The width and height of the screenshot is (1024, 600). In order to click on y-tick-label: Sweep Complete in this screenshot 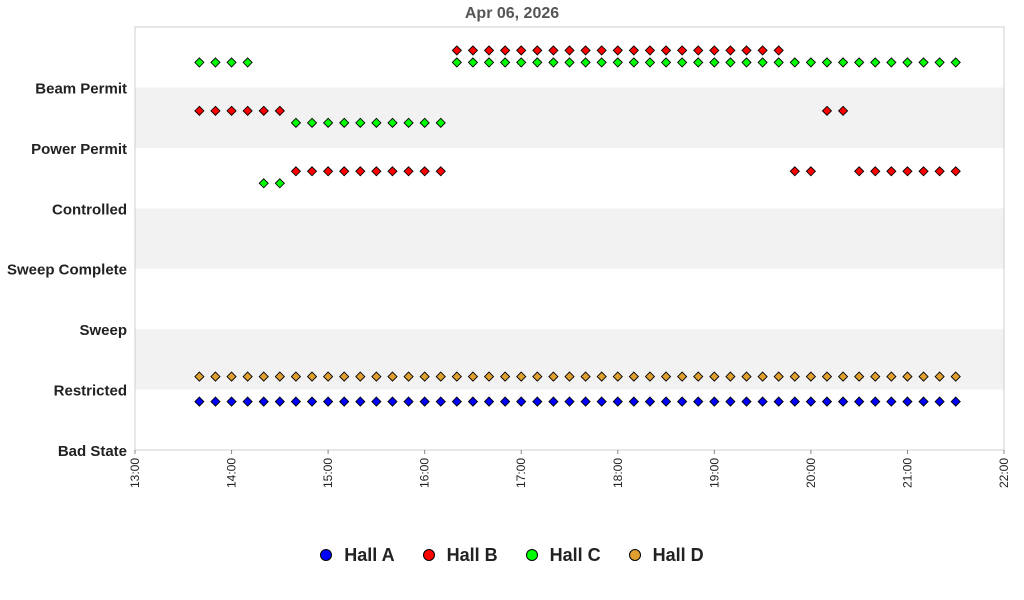, I will do `click(67, 270)`.